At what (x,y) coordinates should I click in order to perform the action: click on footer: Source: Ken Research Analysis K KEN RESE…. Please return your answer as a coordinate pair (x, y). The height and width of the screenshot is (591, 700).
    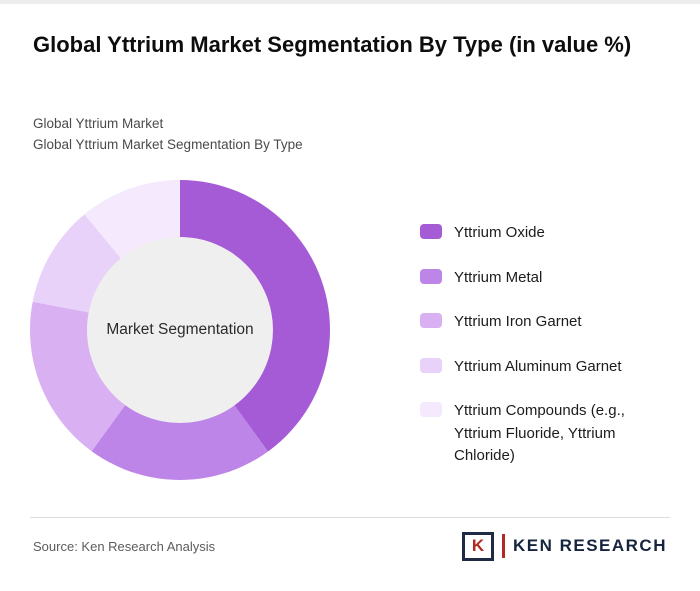
    Looking at the image, I should click on (350, 546).